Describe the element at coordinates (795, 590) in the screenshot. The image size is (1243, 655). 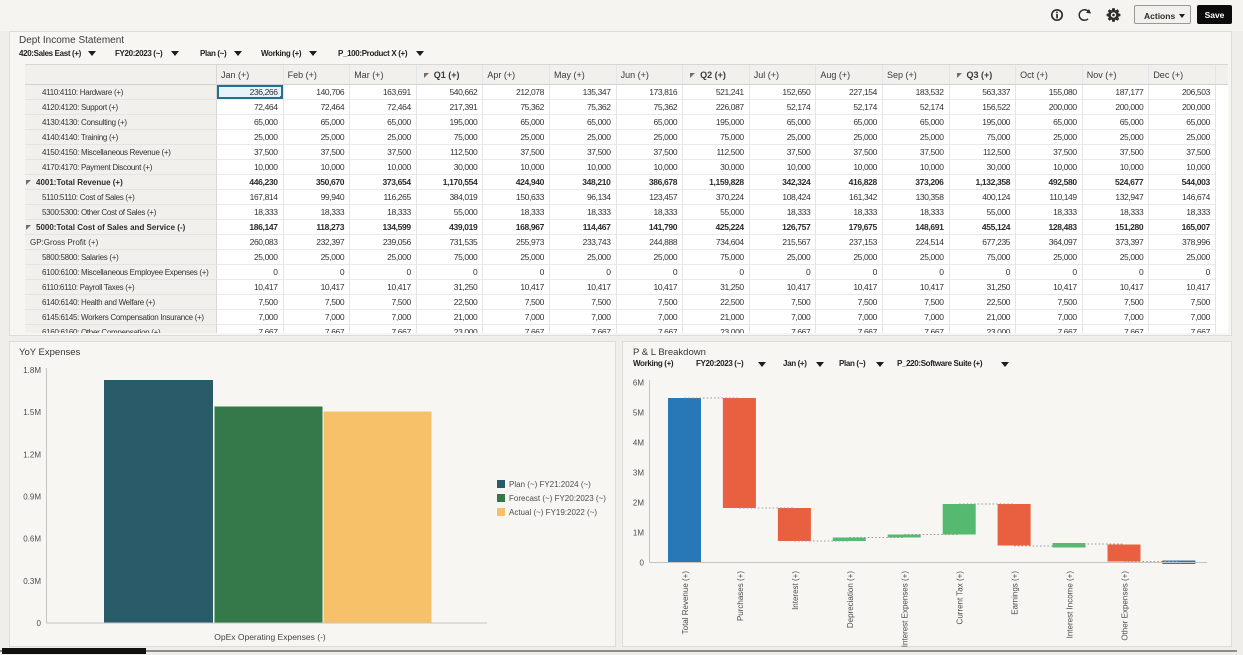
I see `svg-text: Interest (+)` at that location.